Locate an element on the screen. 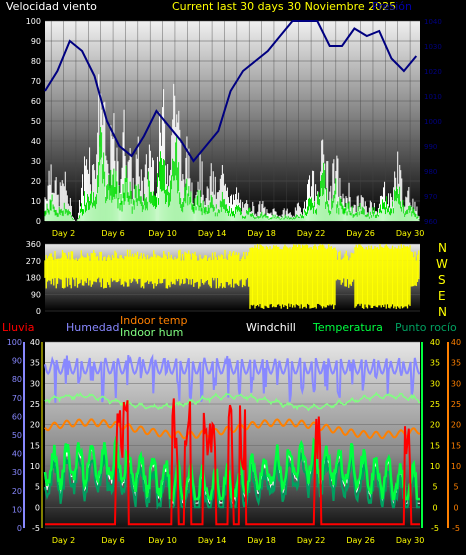 This screenshot has height=555, width=466. wind-x-label: Day 22 is located at coordinates (311, 233).